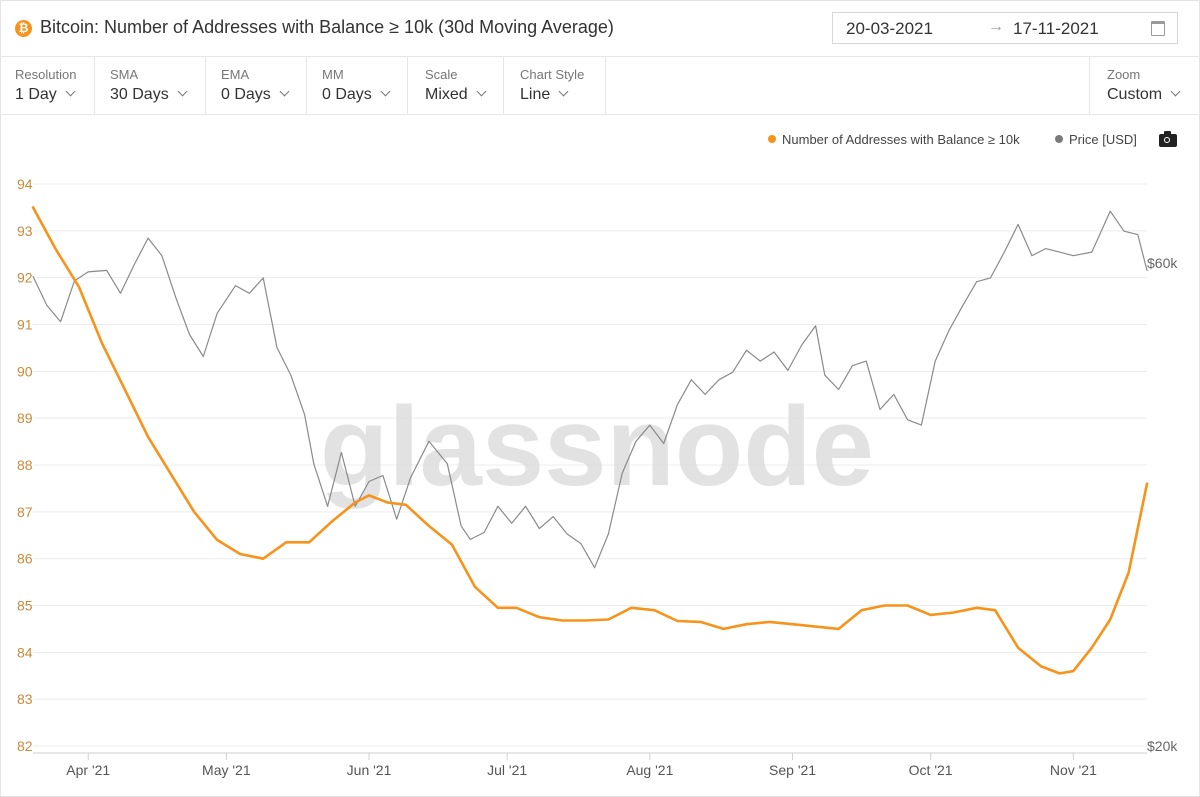  Describe the element at coordinates (1073, 770) in the screenshot. I see `x-tick-label: Nov '21` at that location.